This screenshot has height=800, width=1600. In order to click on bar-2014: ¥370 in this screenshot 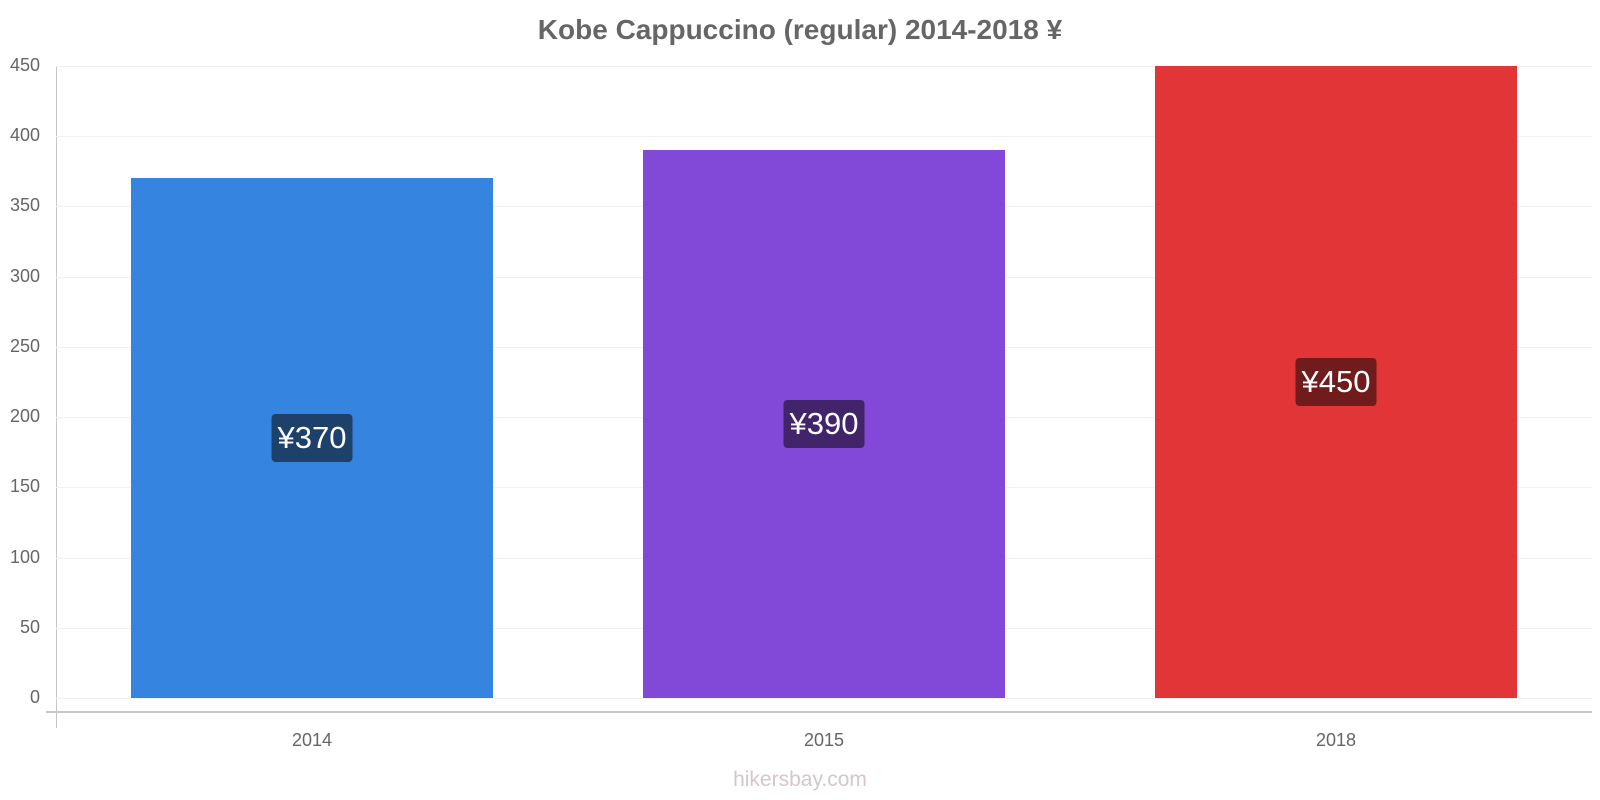, I will do `click(312, 438)`.